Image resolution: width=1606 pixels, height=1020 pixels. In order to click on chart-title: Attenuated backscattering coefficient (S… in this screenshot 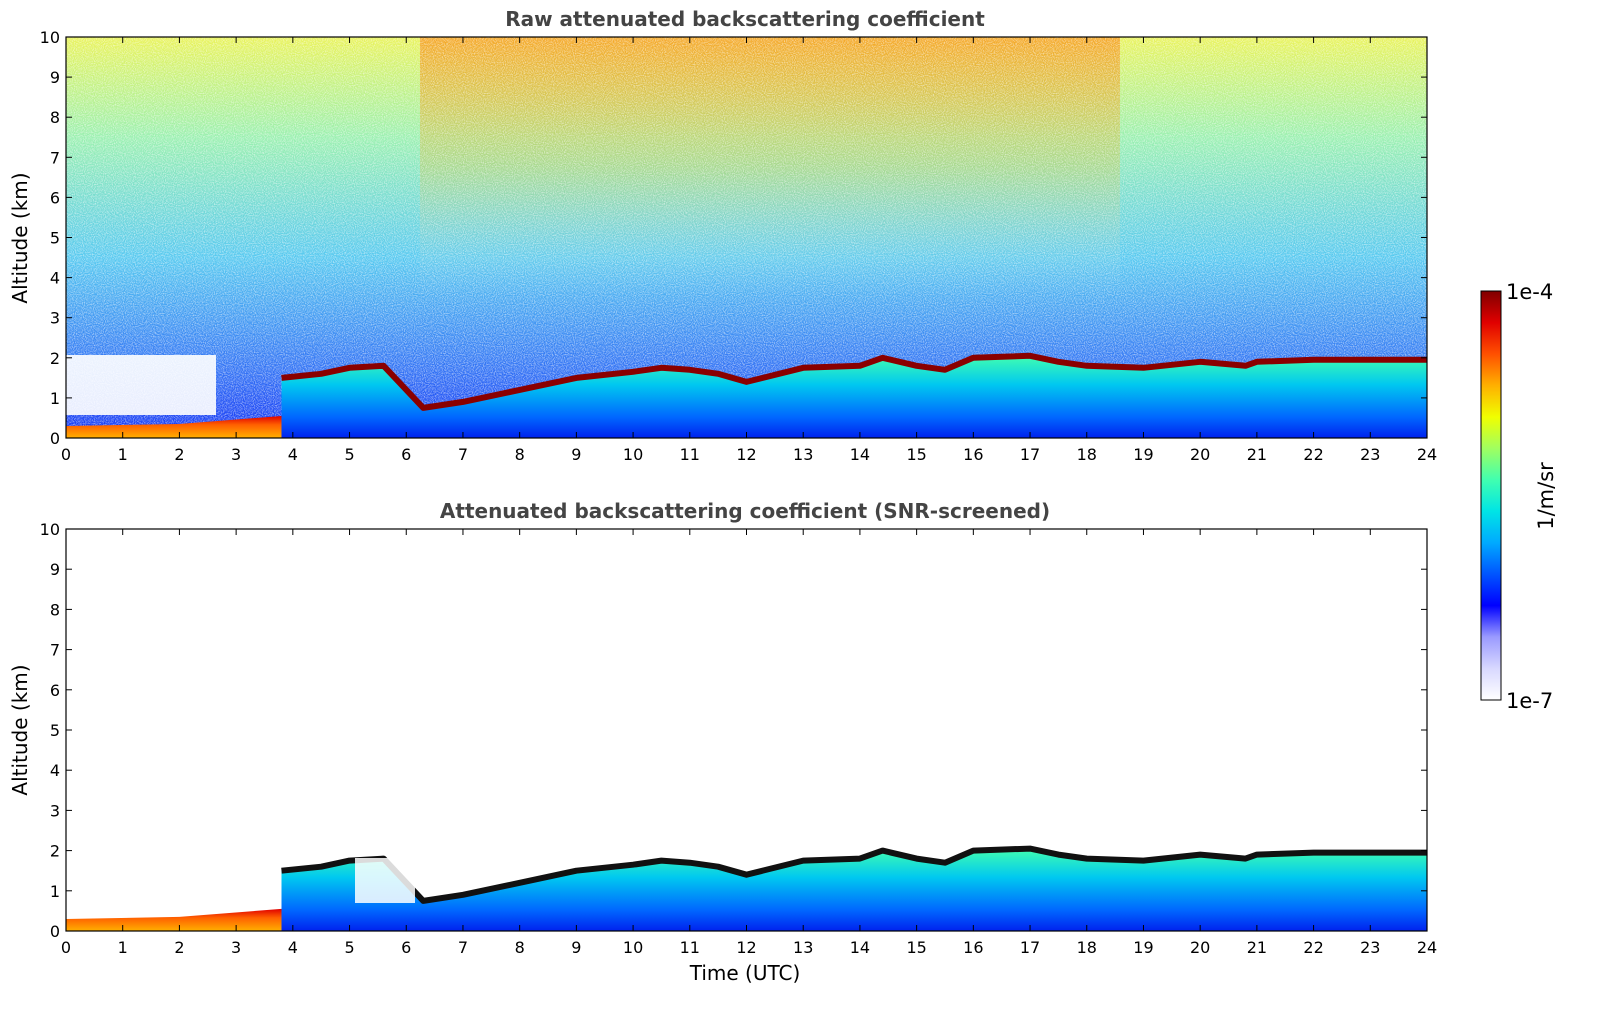, I will do `click(745, 511)`.